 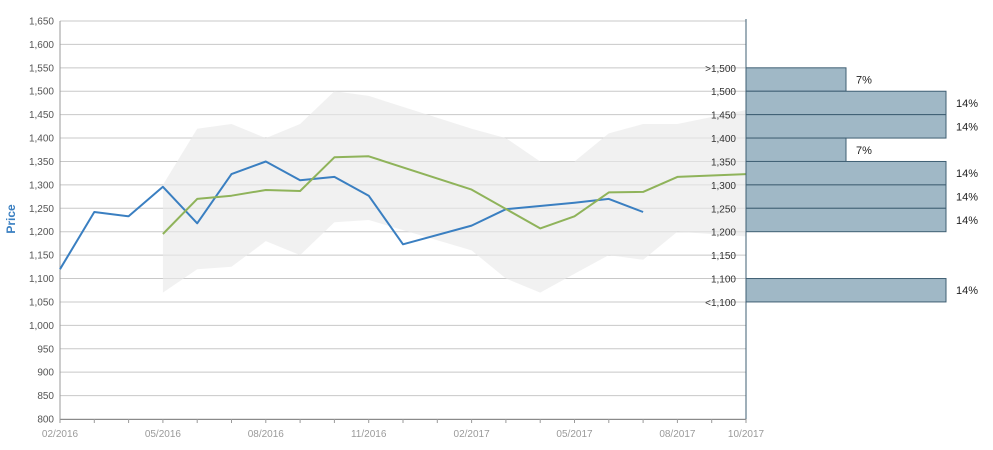 What do you see at coordinates (723, 280) in the screenshot?
I see `distribution-bin-label: 1,100` at bounding box center [723, 280].